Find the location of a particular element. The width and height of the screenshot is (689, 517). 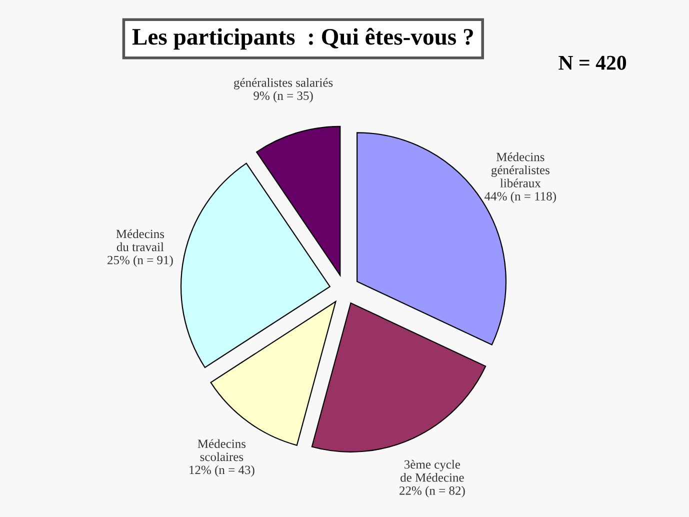

slice-label: Médecins du travail is located at coordinates (140, 240).